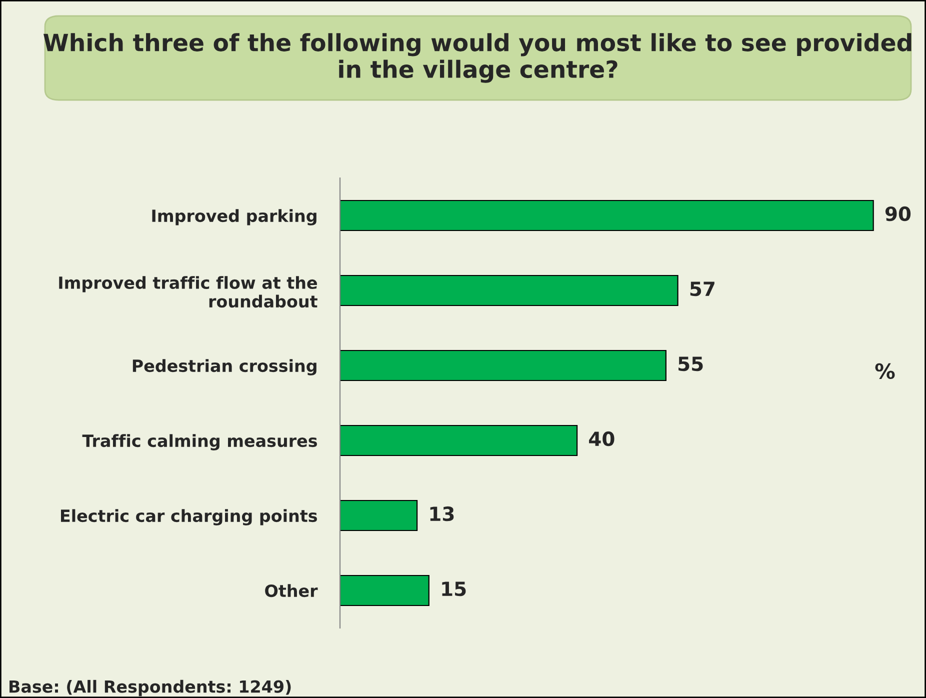 The width and height of the screenshot is (926, 698). I want to click on y-tick-label: Traffic calming measures, so click(199, 442).